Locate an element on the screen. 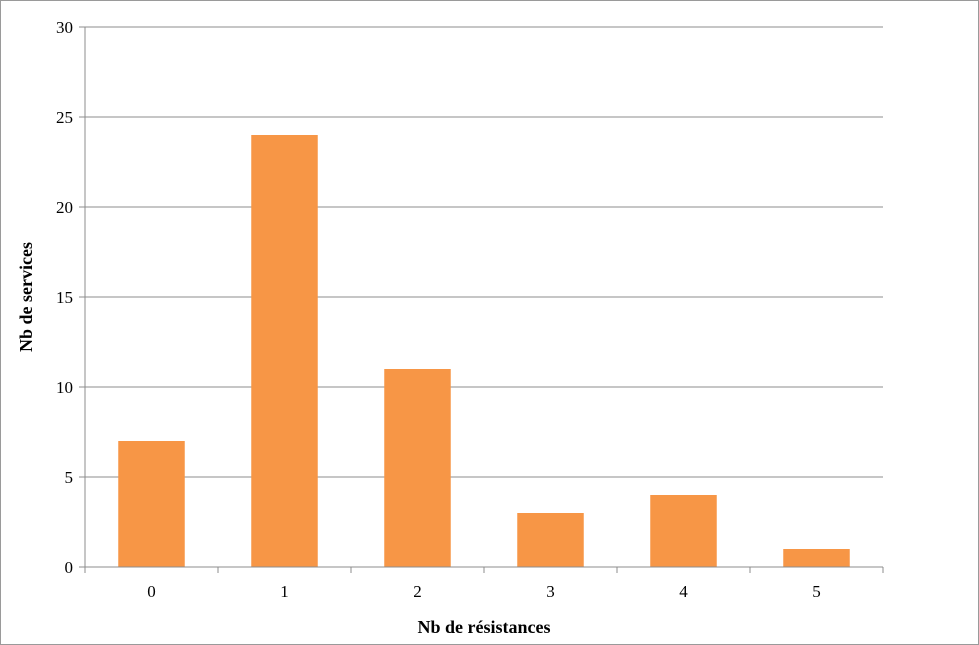 The width and height of the screenshot is (979, 645). y-tick-label: 20 is located at coordinates (64, 207).